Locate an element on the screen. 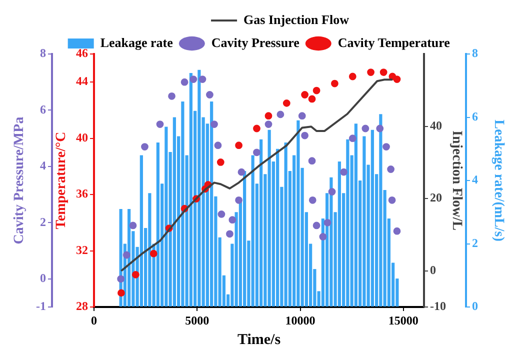 Image resolution: width=520 pixels, height=357 pixels. y2-tick-label: 32 is located at coordinates (82, 249).